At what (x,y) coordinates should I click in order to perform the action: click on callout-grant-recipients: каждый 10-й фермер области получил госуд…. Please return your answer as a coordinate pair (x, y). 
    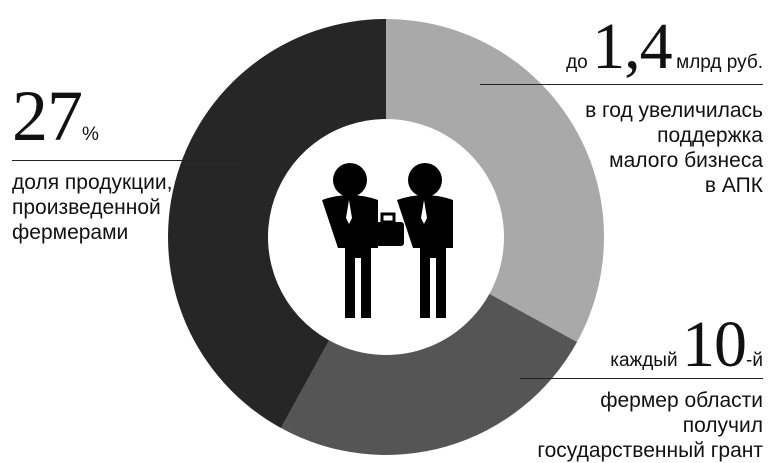
    Looking at the image, I should click on (613, 387).